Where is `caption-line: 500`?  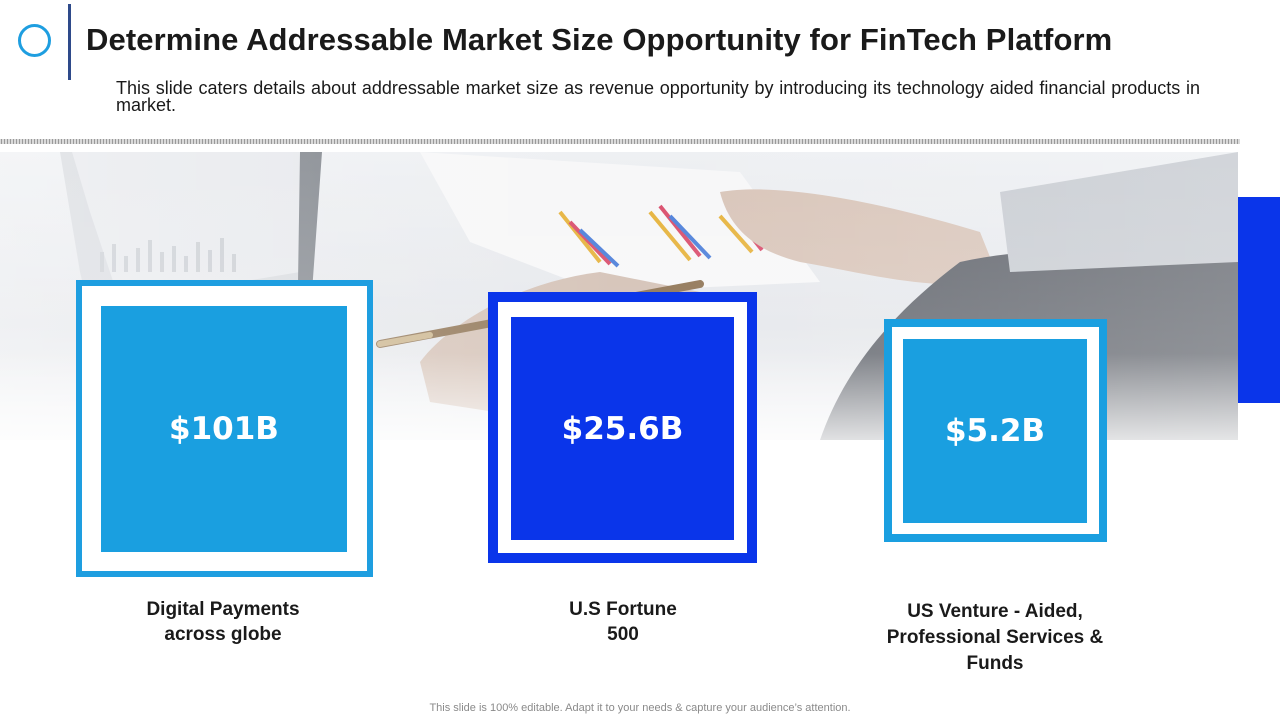 caption-line: 500 is located at coordinates (623, 634).